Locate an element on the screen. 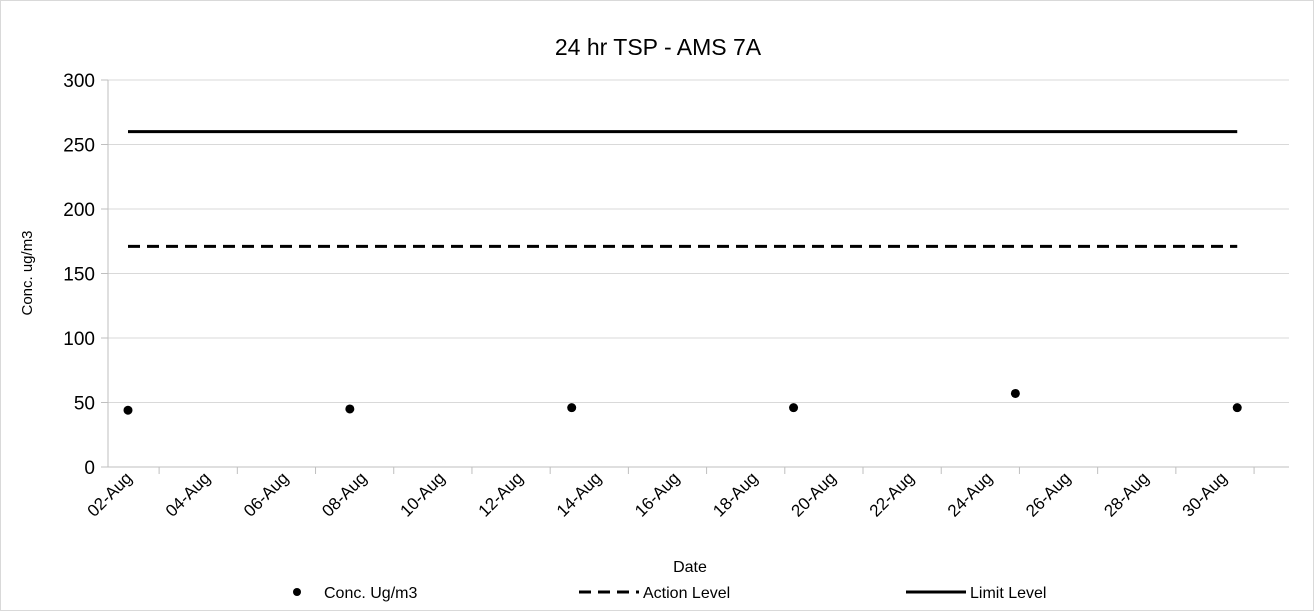 This screenshot has height=612, width=1314. y-tick-label: 150 is located at coordinates (79, 275).